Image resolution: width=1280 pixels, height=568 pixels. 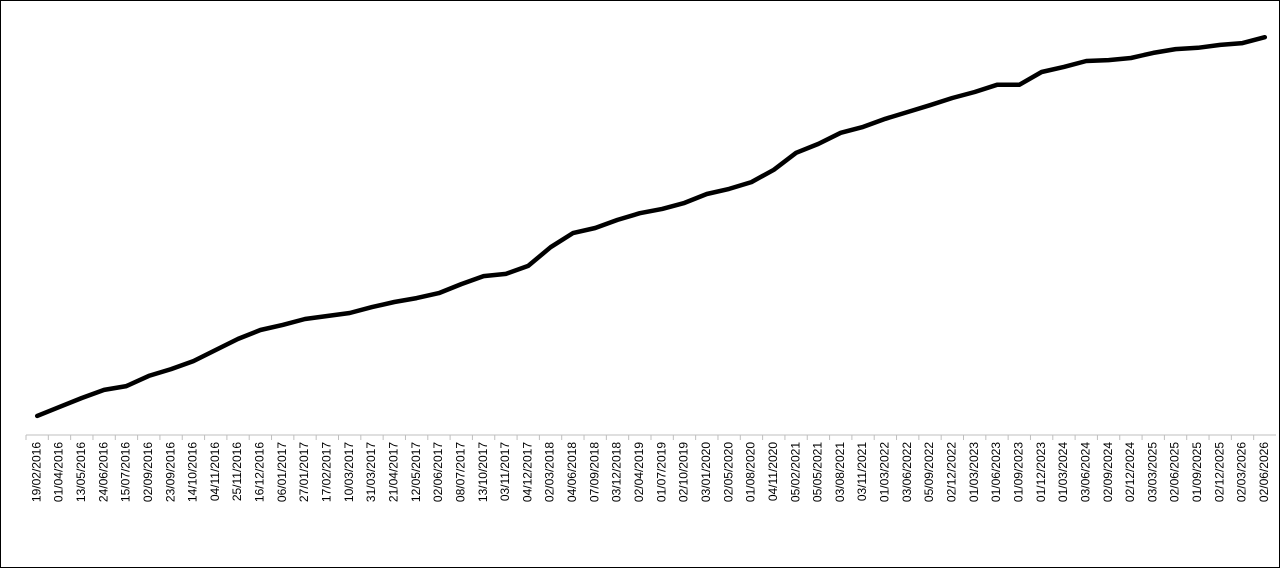 I want to click on x-tick-label: 04/06/2018, so click(x=572, y=472).